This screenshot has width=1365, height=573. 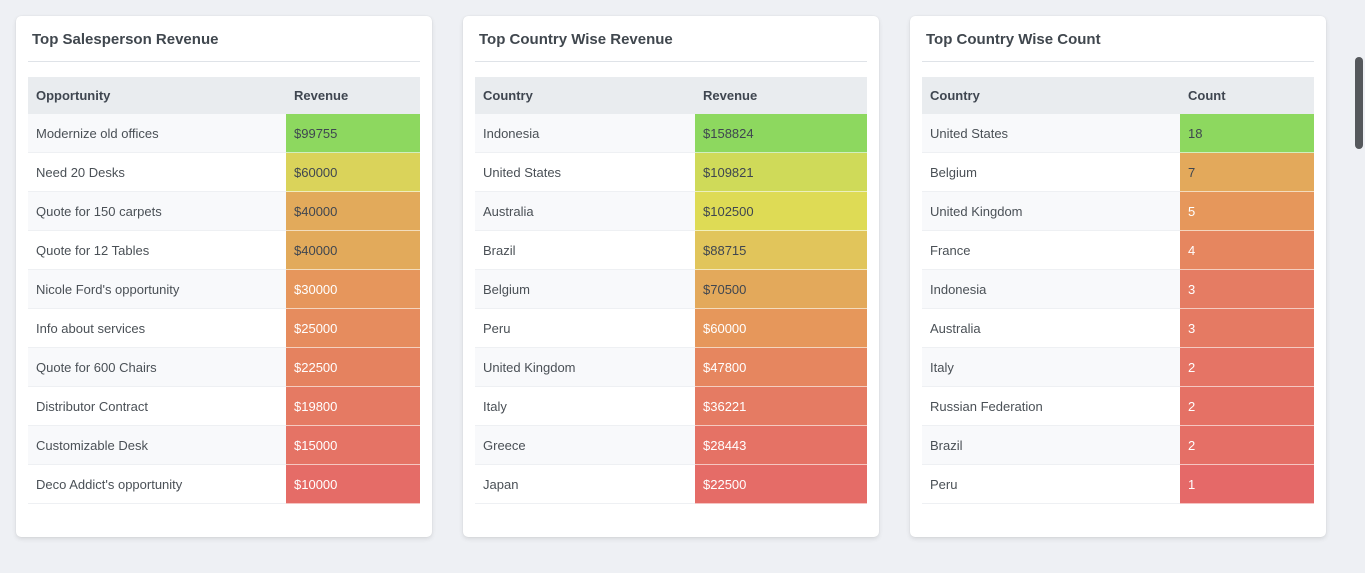 I want to click on table-row: Italy $36221, so click(x=671, y=406).